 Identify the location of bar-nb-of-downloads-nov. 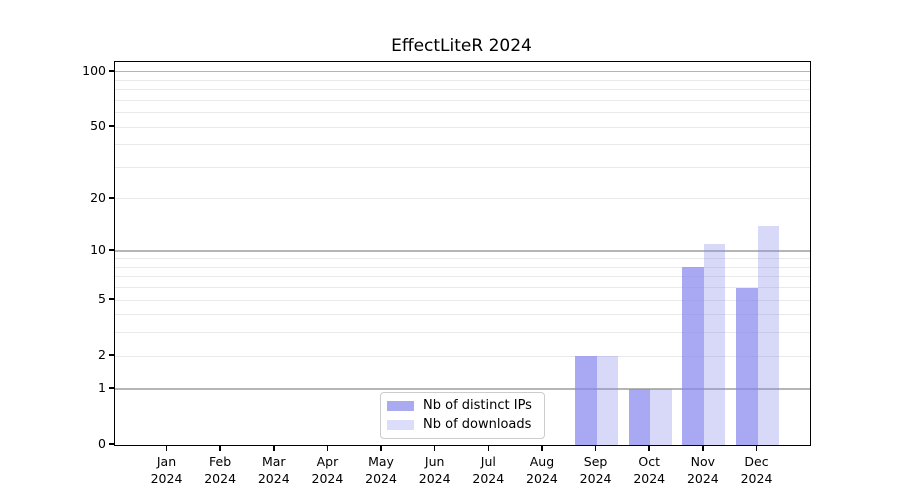
(714, 344).